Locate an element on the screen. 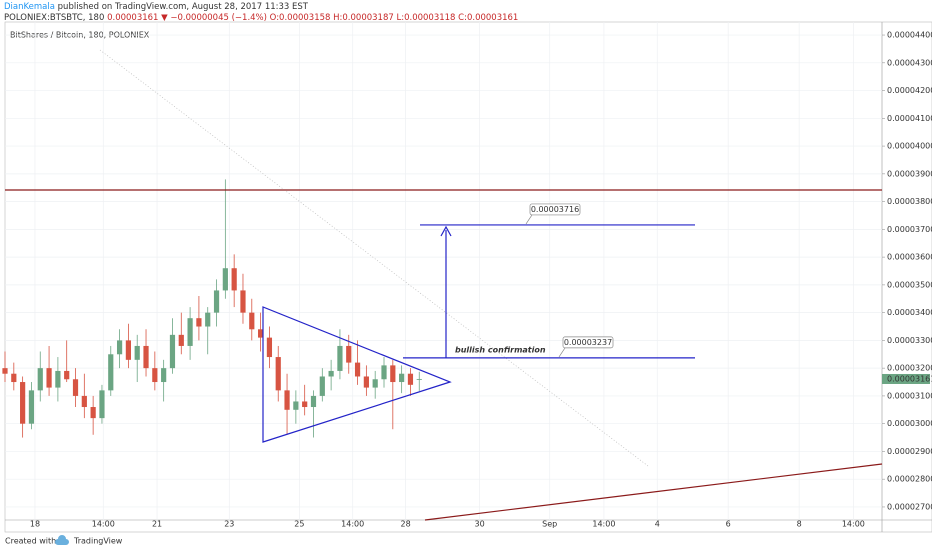 The width and height of the screenshot is (932, 550). triangle is located at coordinates (357, 374).